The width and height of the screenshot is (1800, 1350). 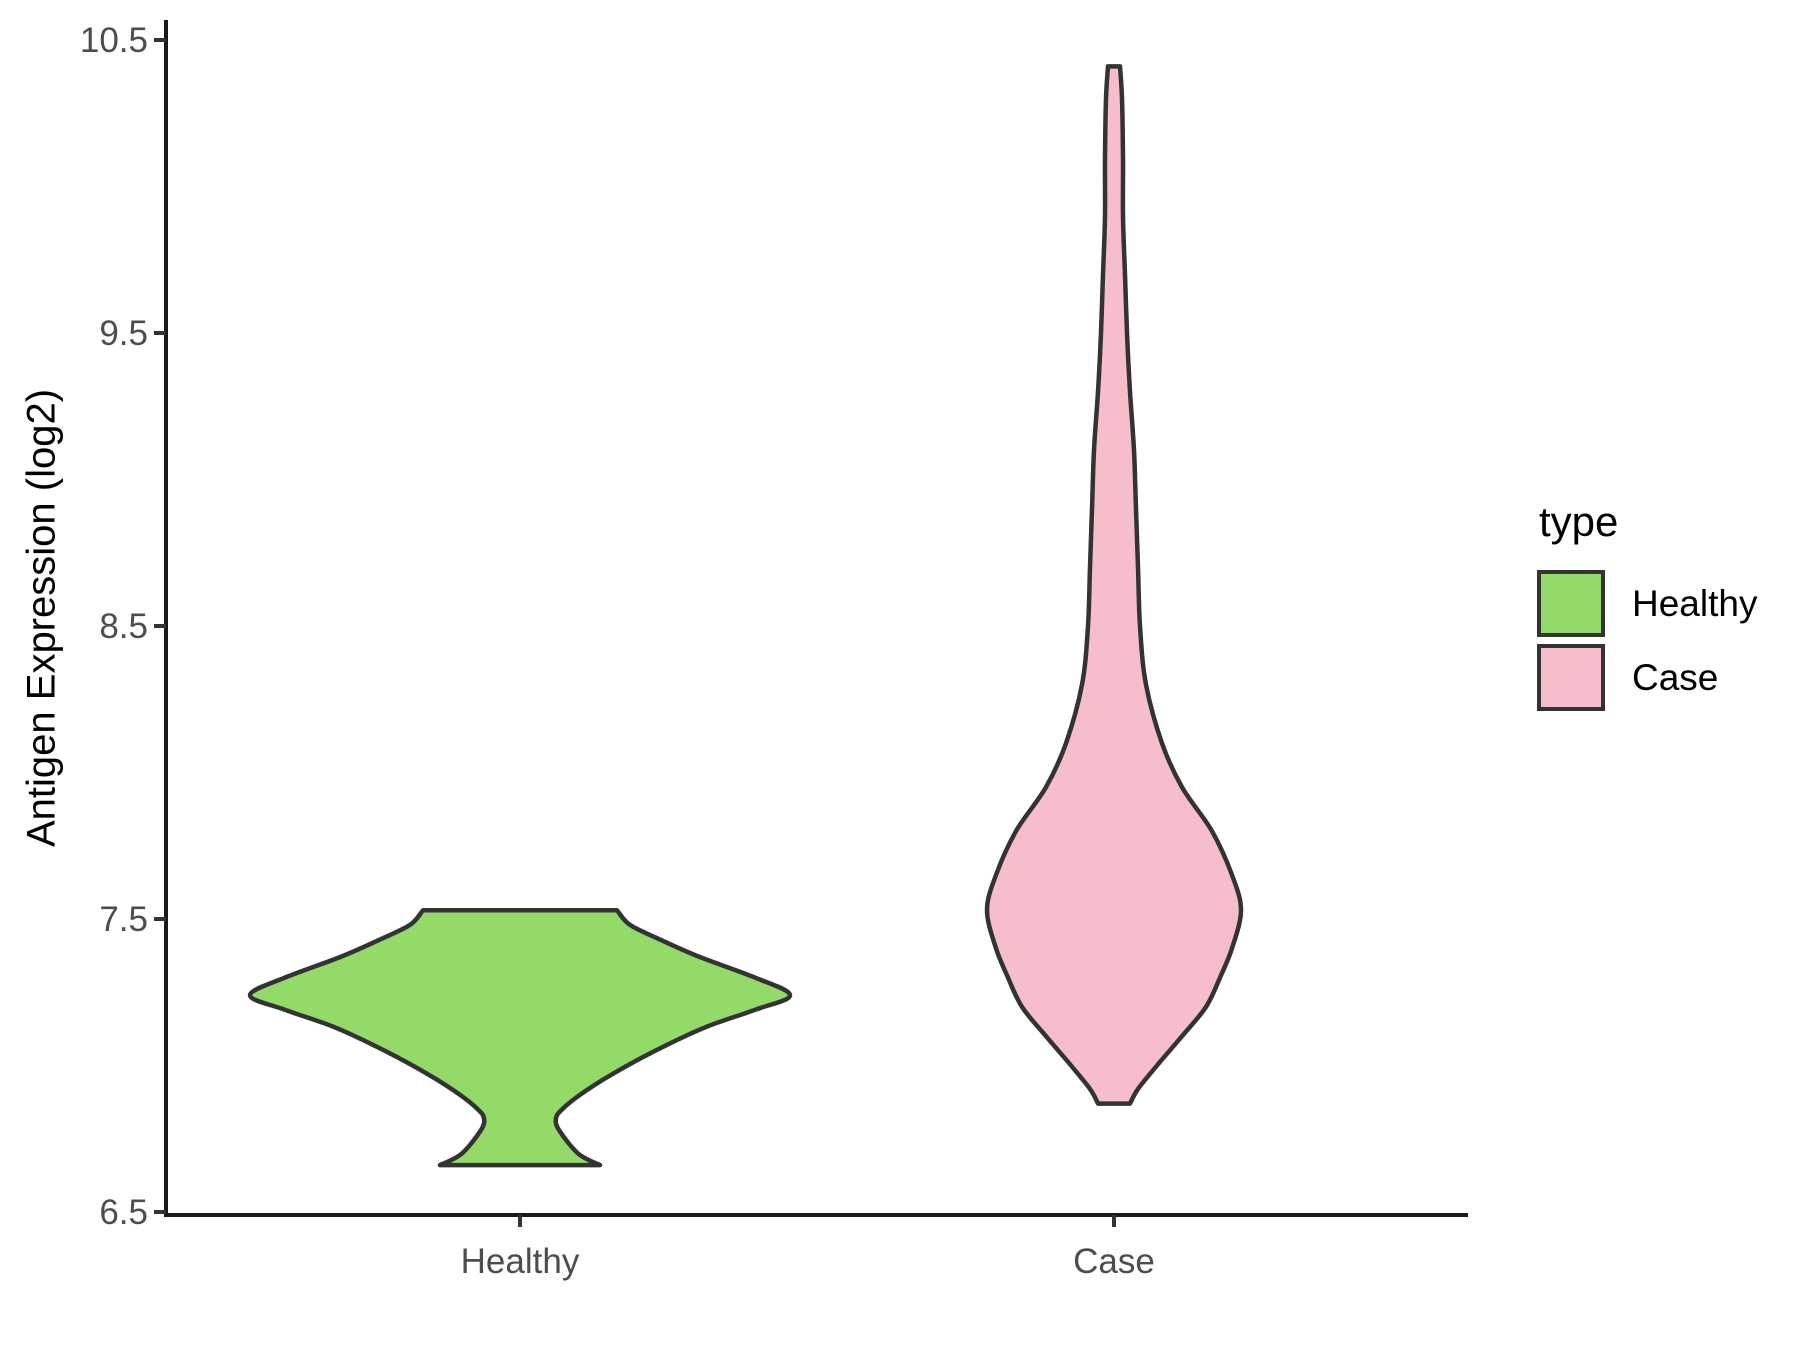 I want to click on violin-healthy, so click(x=520, y=1037).